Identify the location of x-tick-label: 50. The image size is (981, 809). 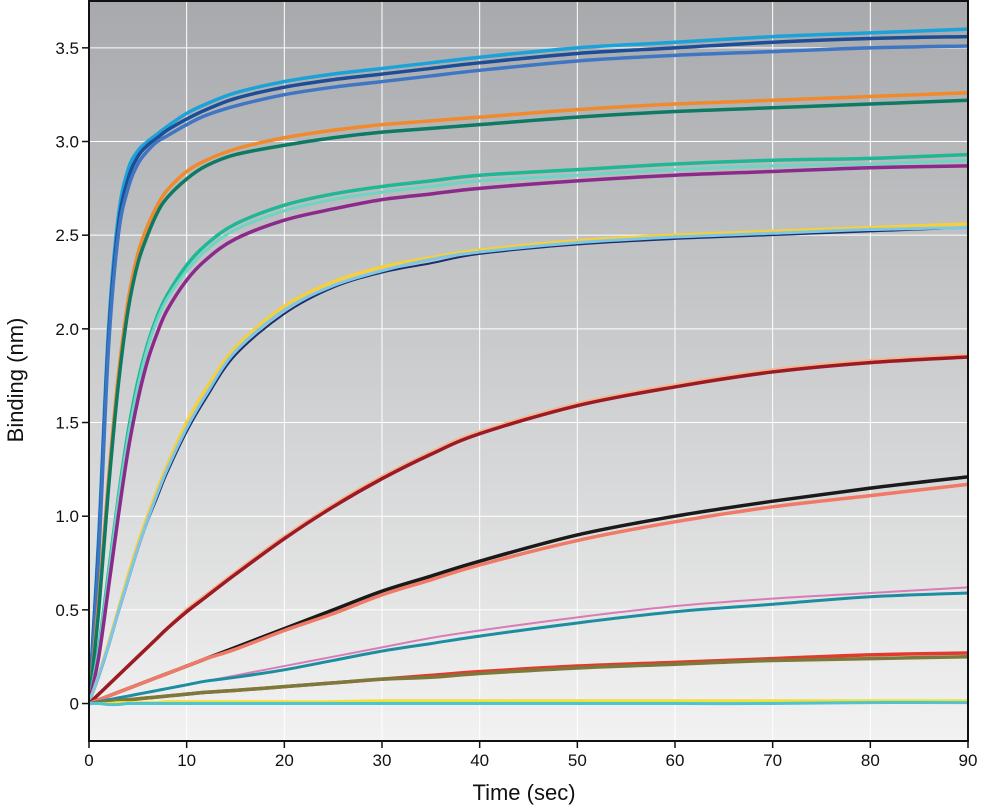
(577, 760).